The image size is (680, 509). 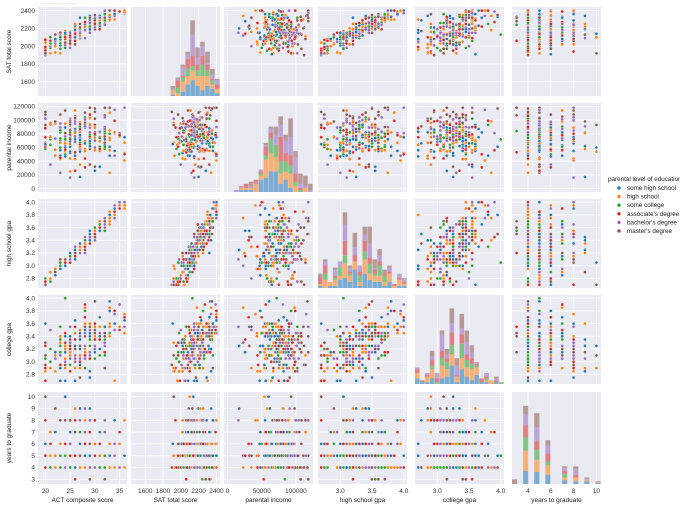 What do you see at coordinates (556, 243) in the screenshot?
I see `panel-background` at bounding box center [556, 243].